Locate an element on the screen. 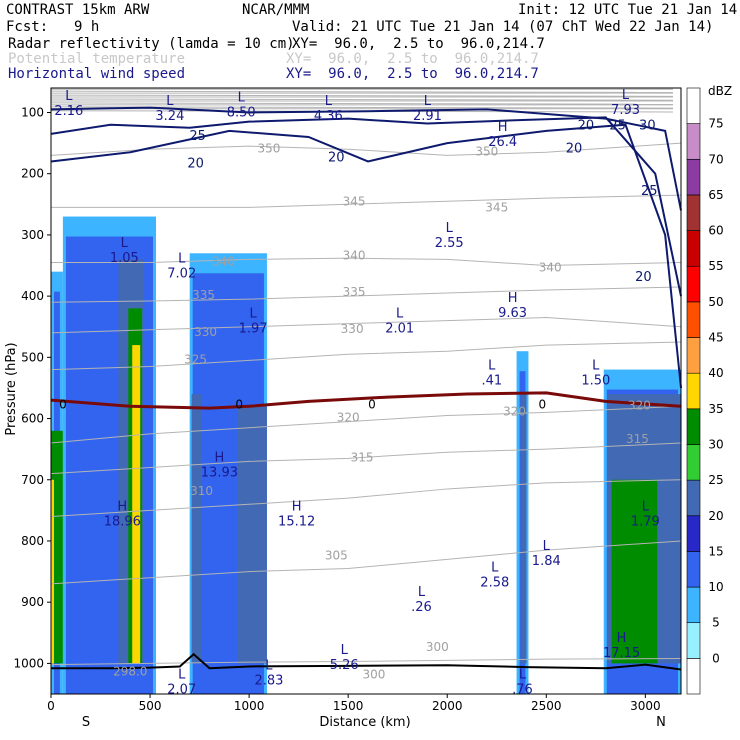  y-tick-label-300: 300 is located at coordinates (32, 235).